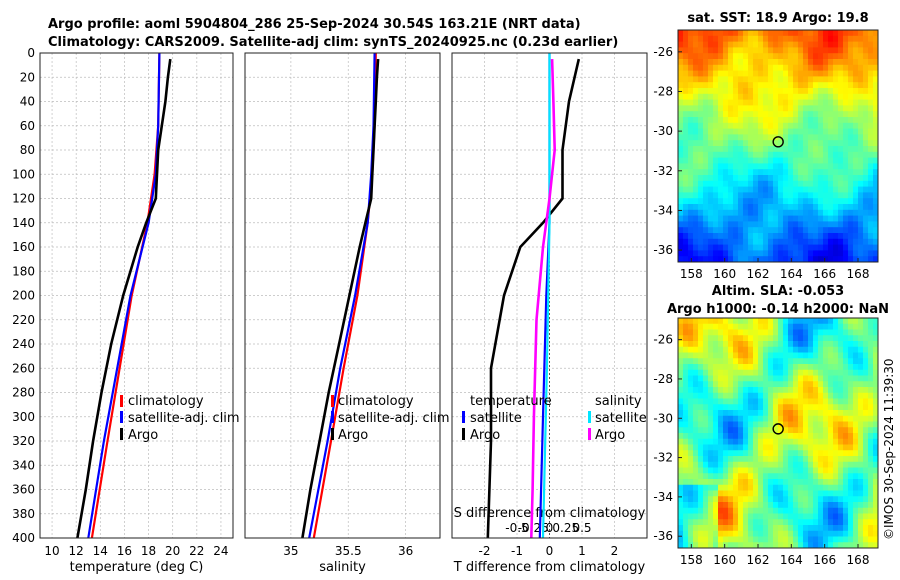  What do you see at coordinates (23, 271) in the screenshot?
I see `y-tick-label: 180` at bounding box center [23, 271].